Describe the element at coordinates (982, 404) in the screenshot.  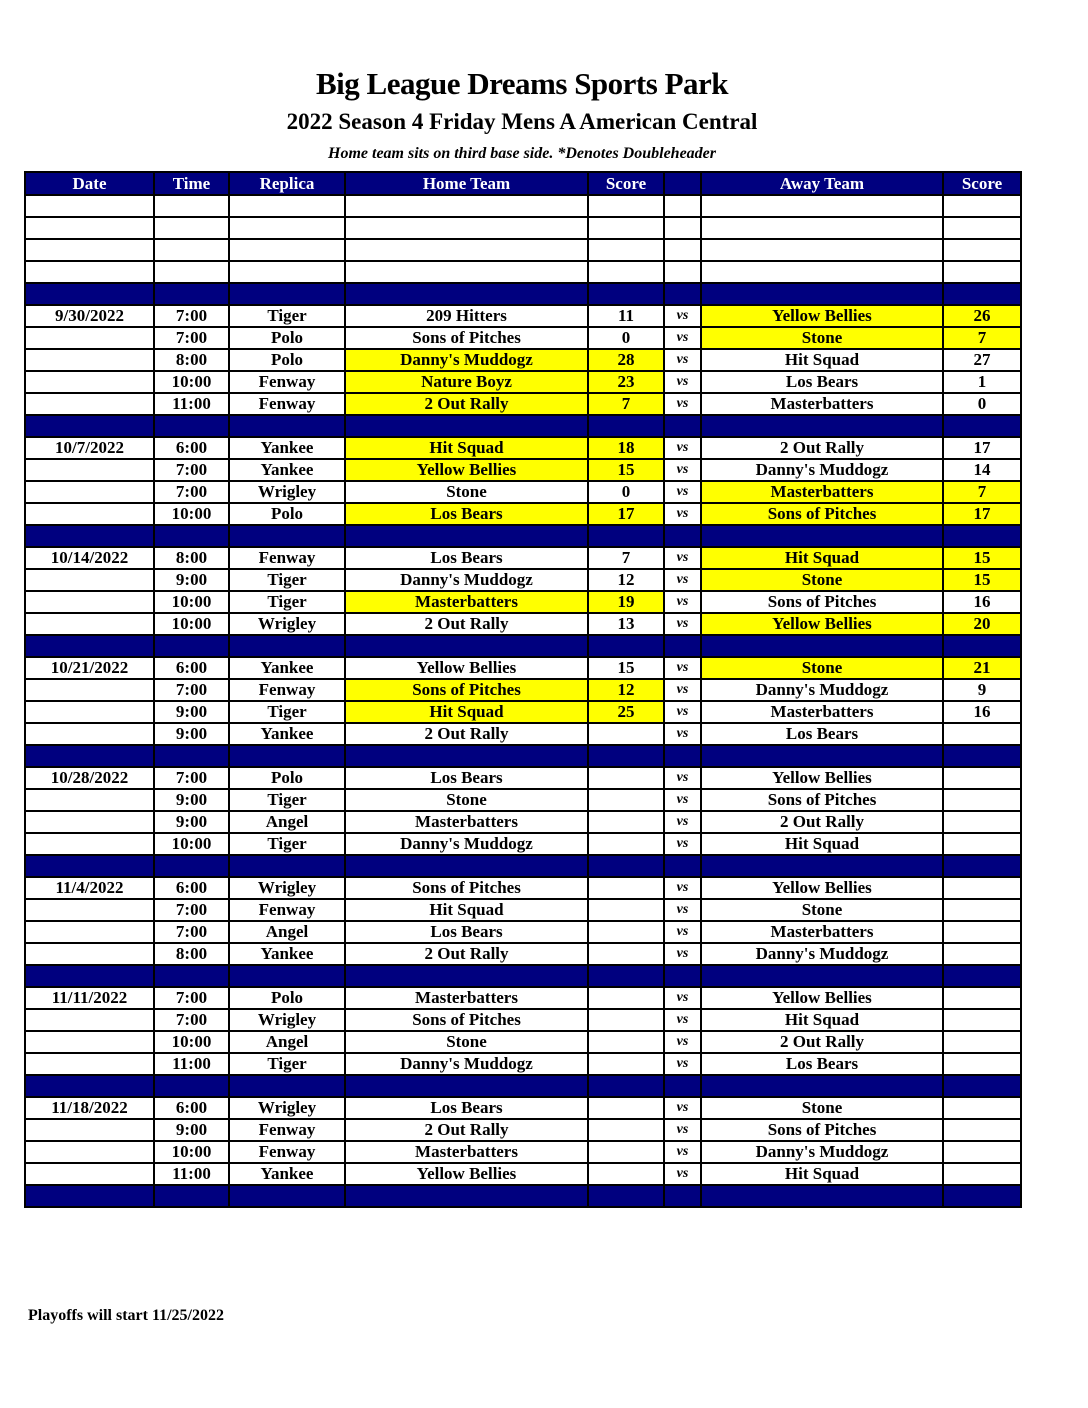
I see `away-score-cell: 0` at that location.